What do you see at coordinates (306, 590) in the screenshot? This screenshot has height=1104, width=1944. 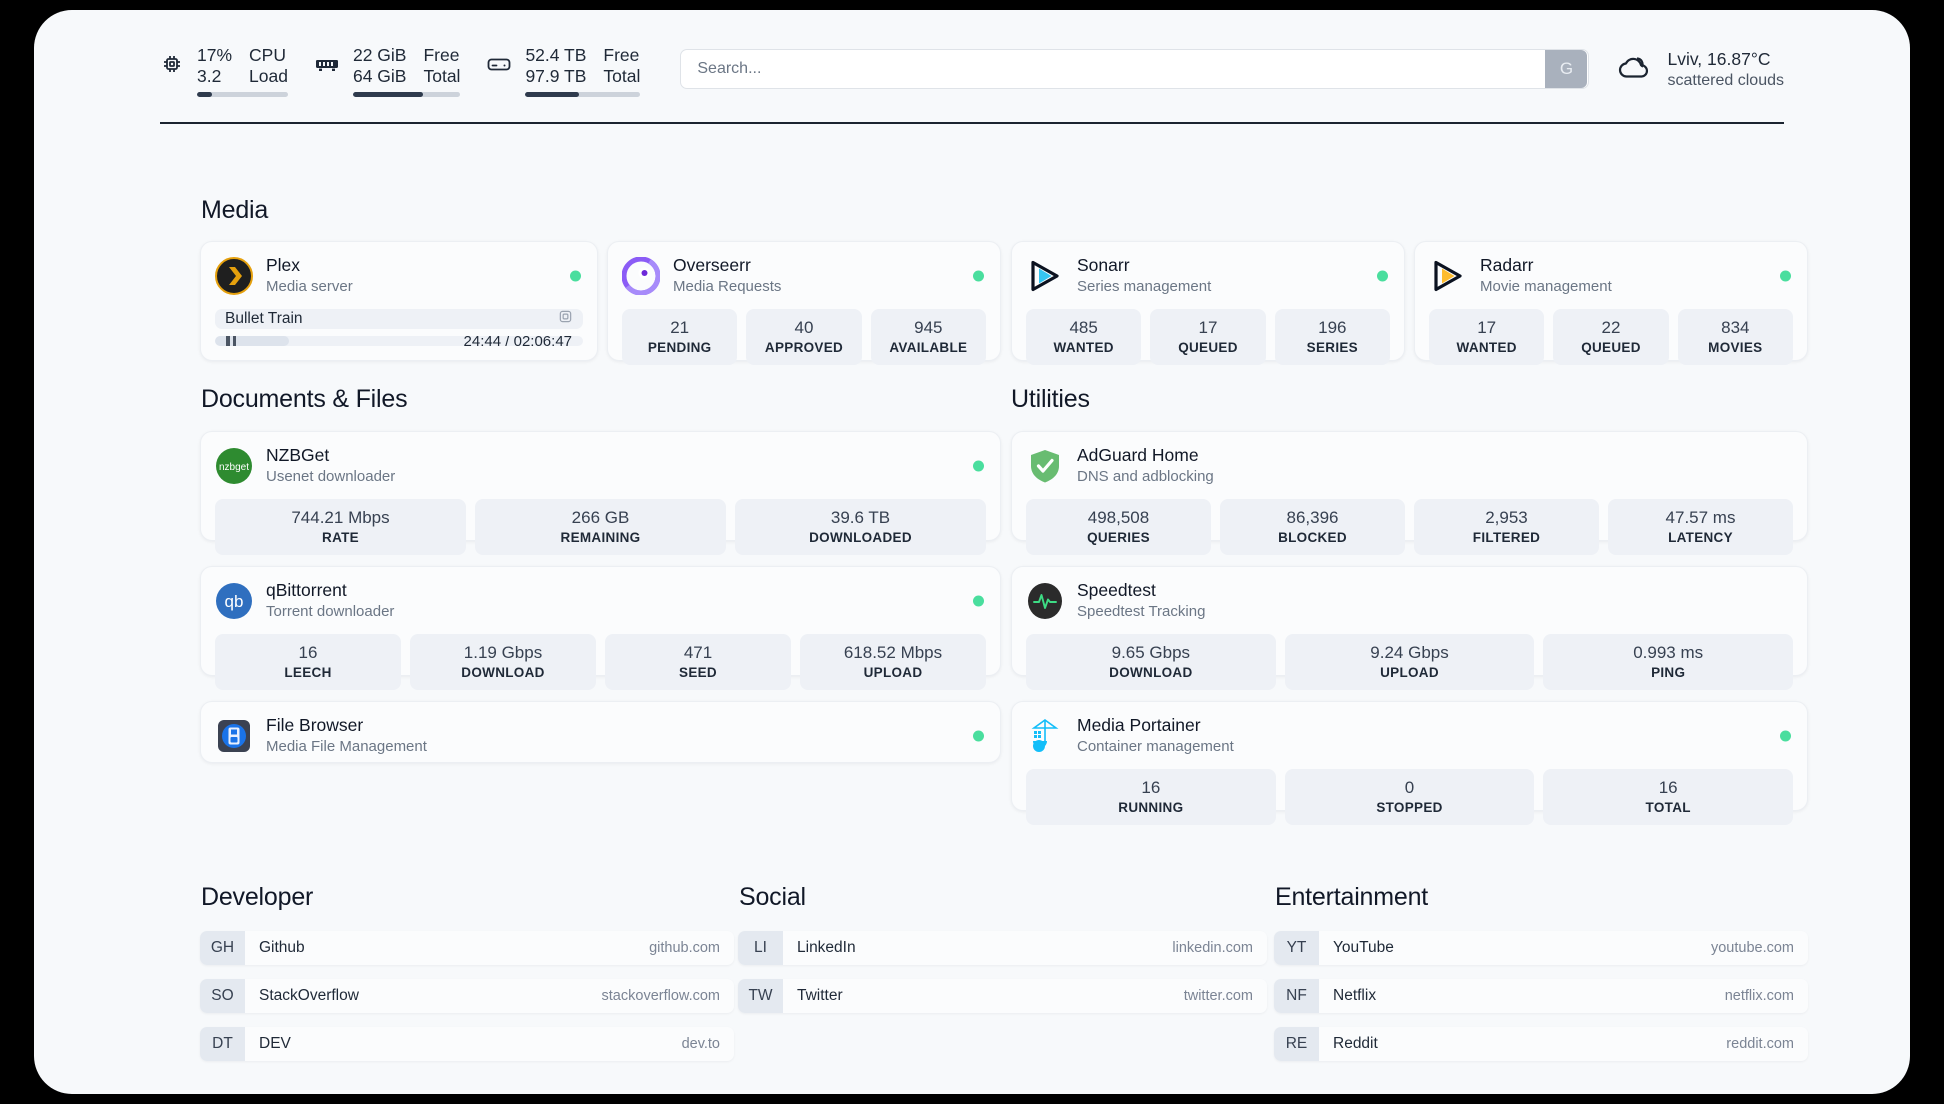 I see `qbittorrent-title: qBittorrent` at bounding box center [306, 590].